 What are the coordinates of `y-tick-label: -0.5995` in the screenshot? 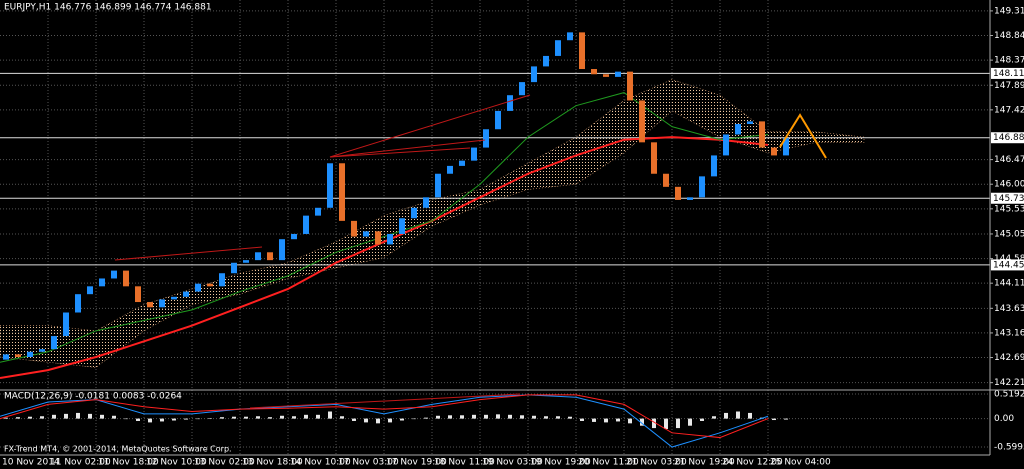 It's located at (1009, 448).